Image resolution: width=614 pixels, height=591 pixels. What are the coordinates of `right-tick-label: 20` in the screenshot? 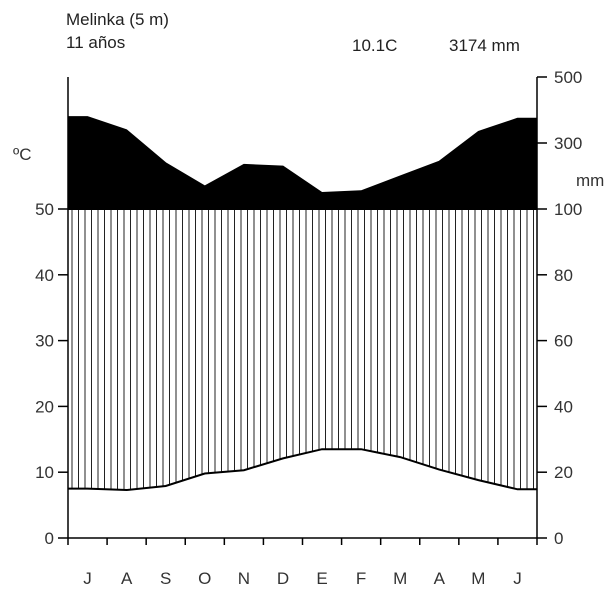 It's located at (563, 472).